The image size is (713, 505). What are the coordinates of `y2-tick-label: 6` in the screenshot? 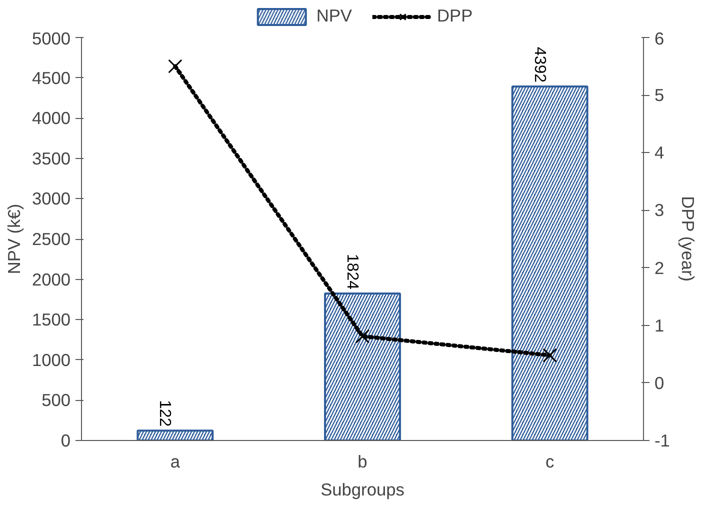 It's located at (659, 38).